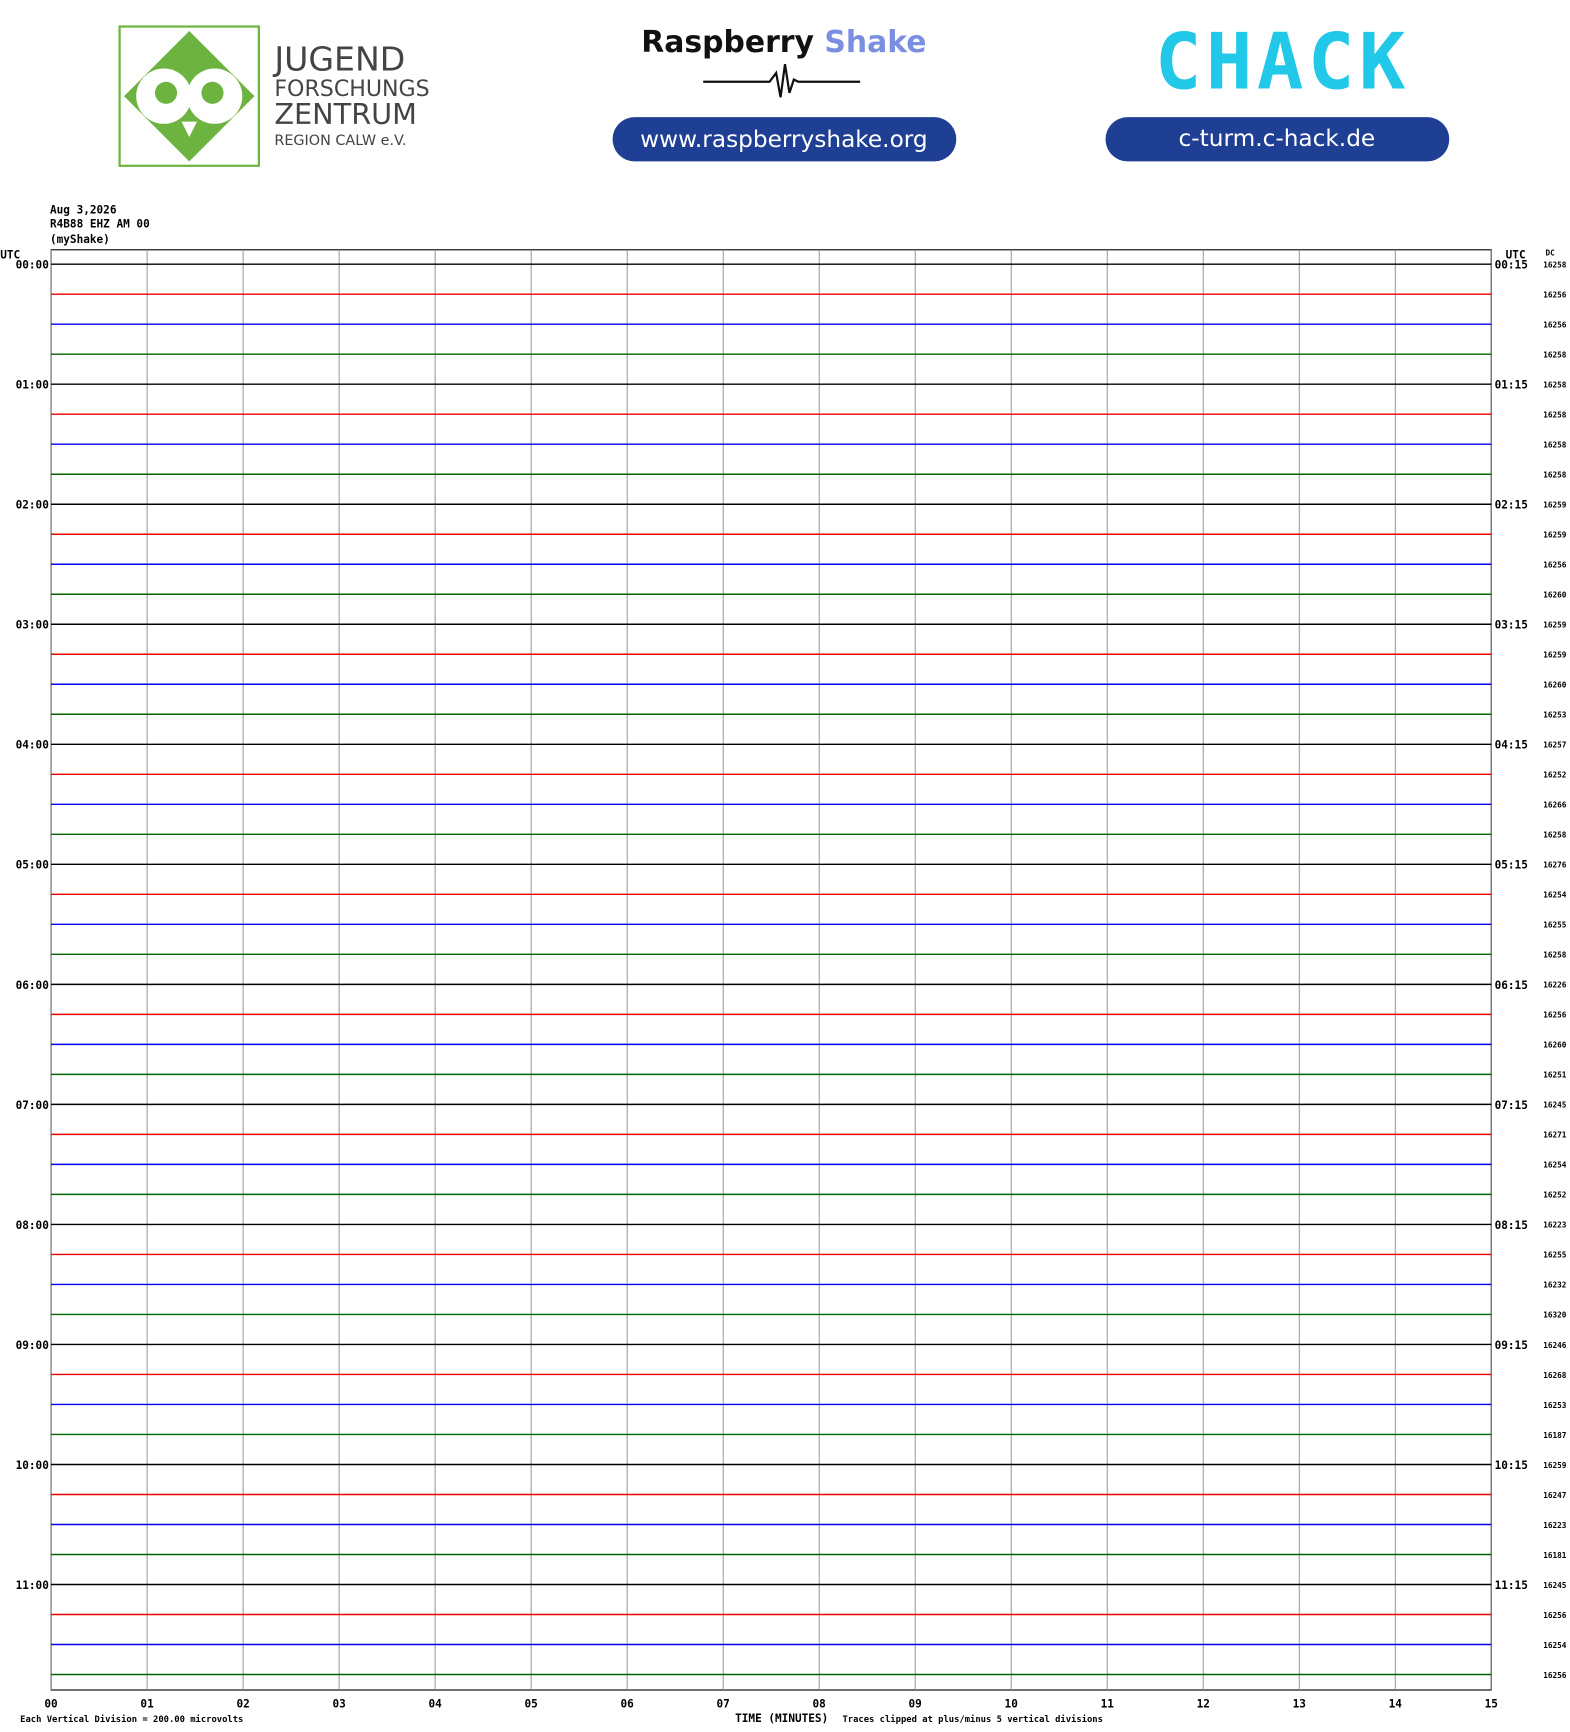 This screenshot has height=1732, width=1570. Describe the element at coordinates (340, 141) in the screenshot. I see `org-line: REGION CALW e.V.` at that location.